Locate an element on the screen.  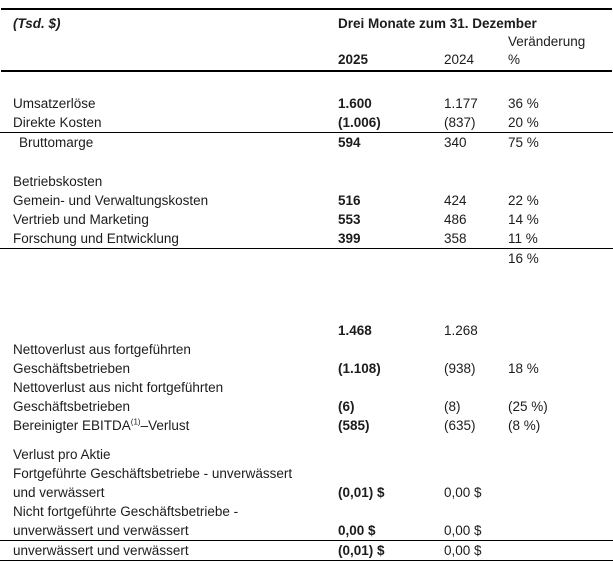
row-label: Direkte Kosten is located at coordinates (175, 122).